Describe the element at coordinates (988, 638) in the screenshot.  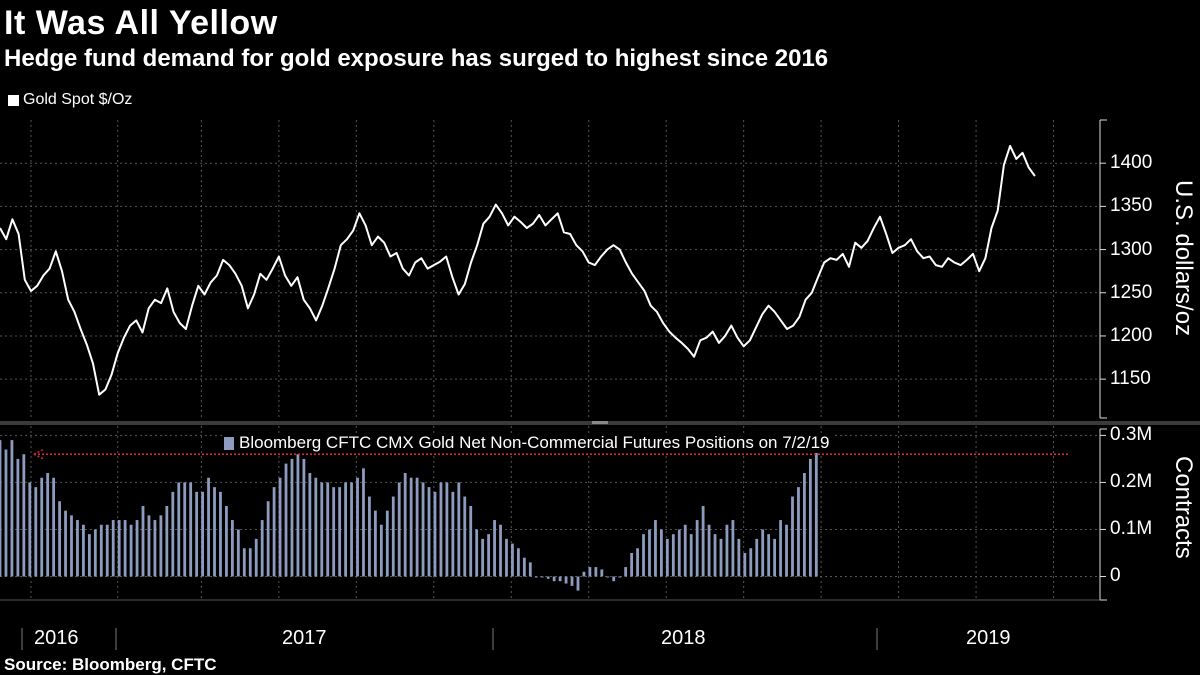
I see `x-axis-year-label: 2019` at that location.